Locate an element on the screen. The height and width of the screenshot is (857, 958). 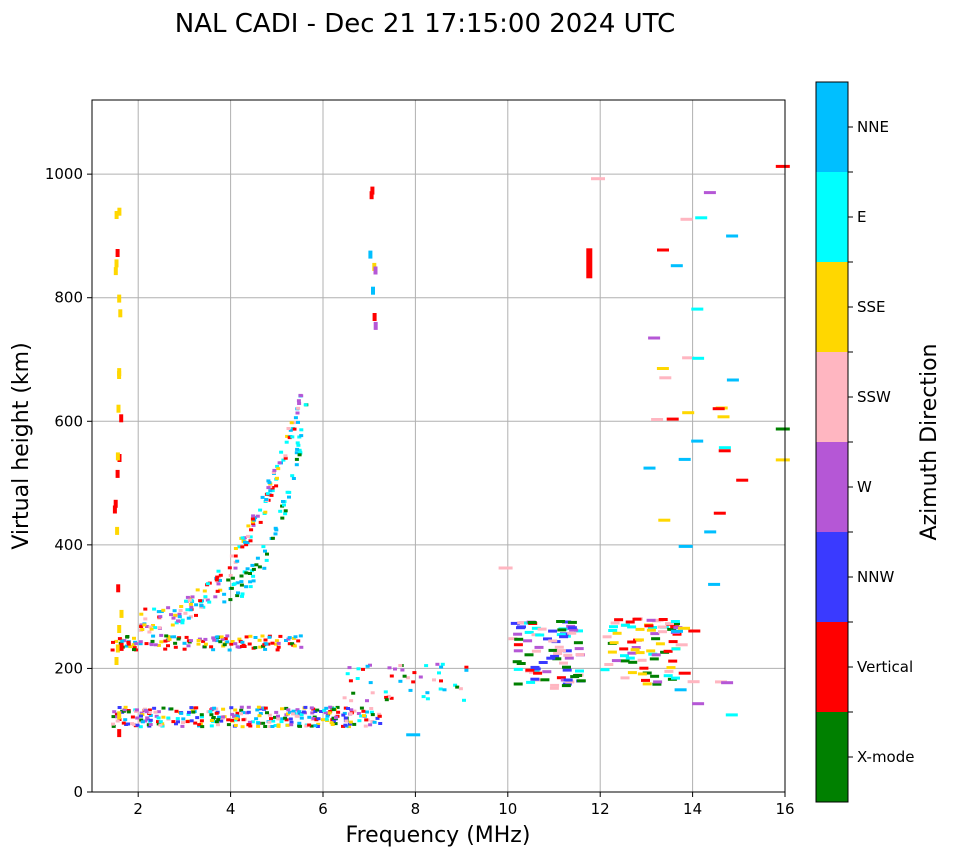
chart-title: NAL CADI - Dec 21 17:15:00 2024 UTC is located at coordinates (425, 24).